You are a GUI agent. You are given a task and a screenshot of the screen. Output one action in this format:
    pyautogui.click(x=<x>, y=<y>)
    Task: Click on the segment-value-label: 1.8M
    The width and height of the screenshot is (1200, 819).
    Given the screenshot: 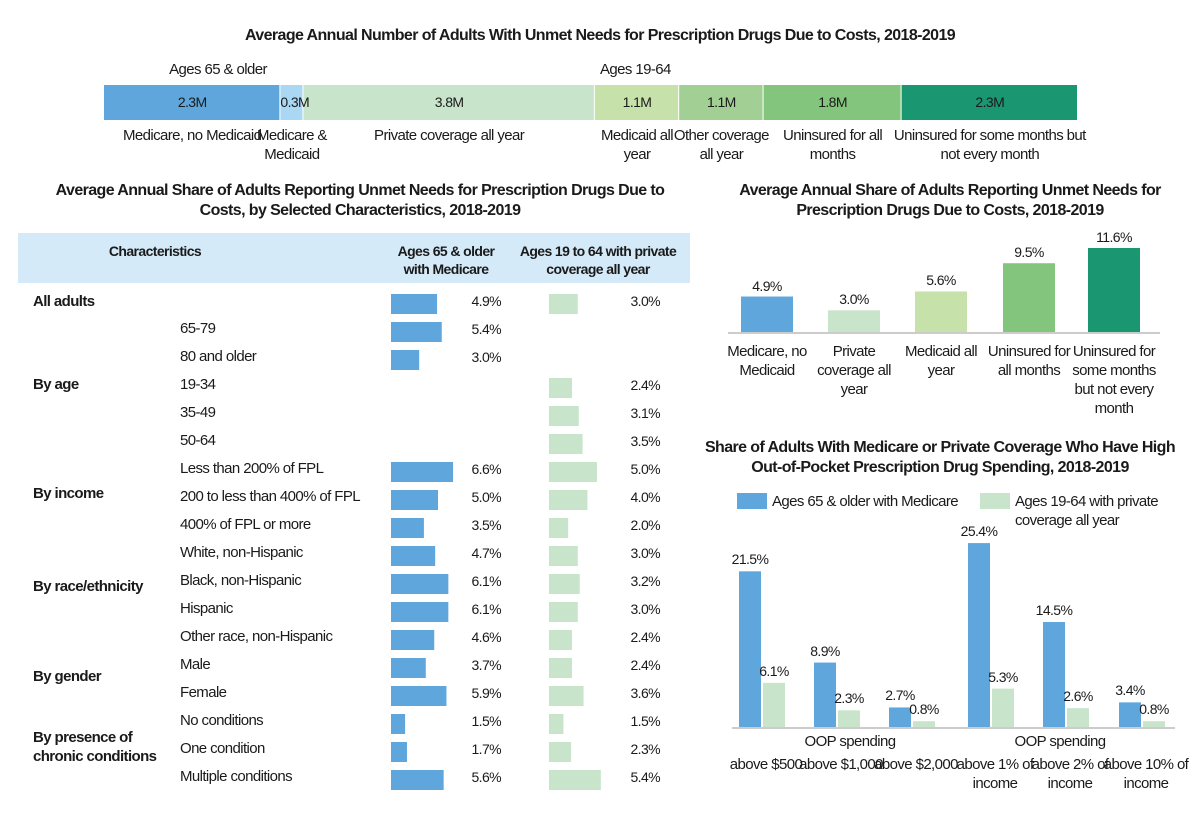 What is the action you would take?
    pyautogui.click(x=832, y=102)
    